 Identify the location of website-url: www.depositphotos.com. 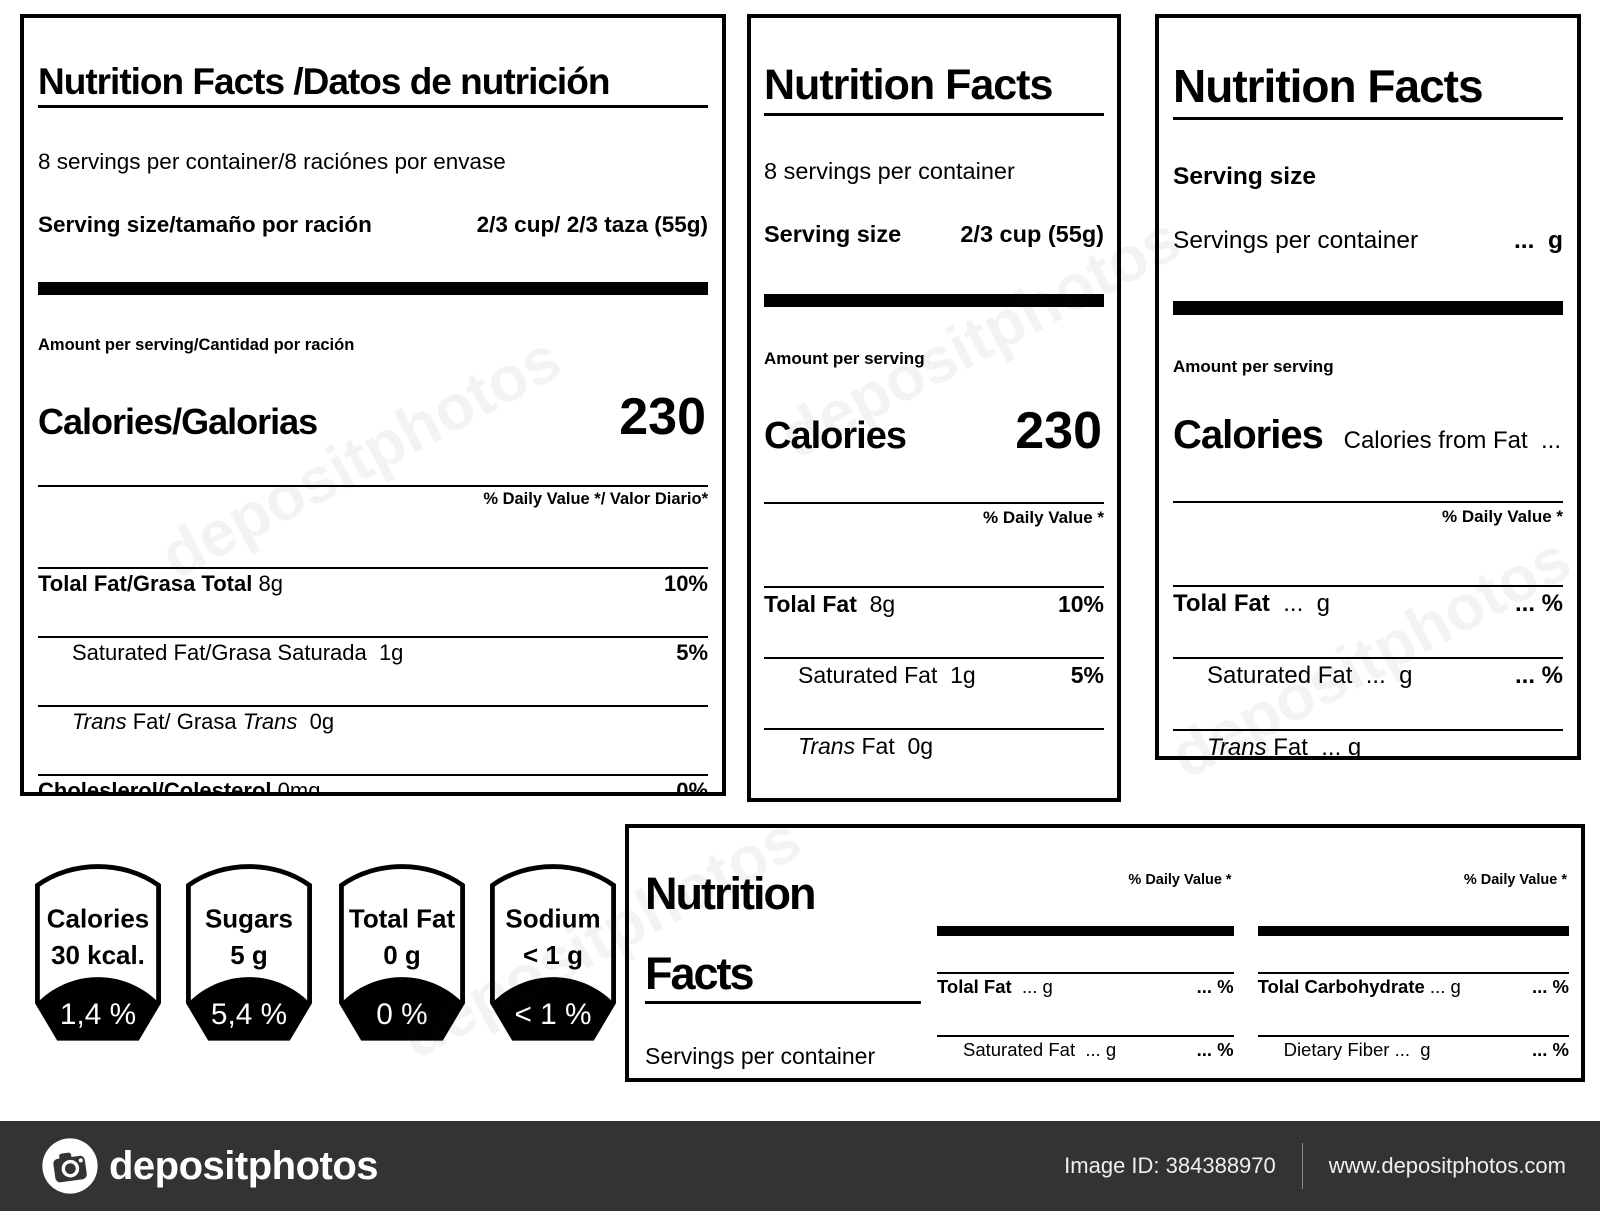
(1447, 1165).